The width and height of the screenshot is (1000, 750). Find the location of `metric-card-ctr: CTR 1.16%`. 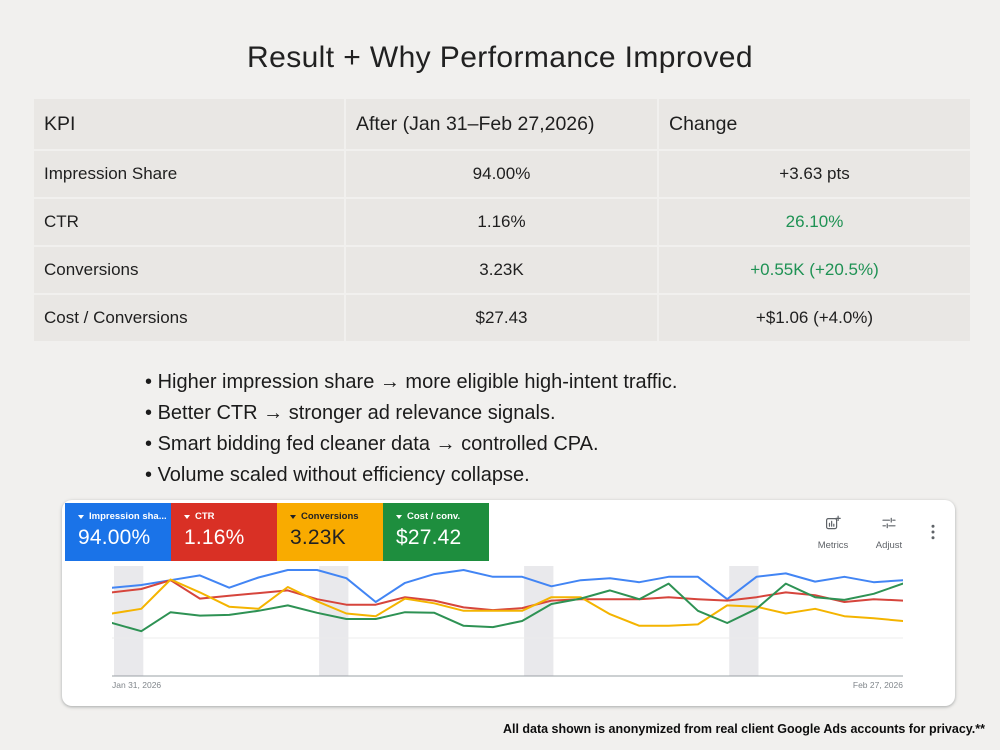

metric-card-ctr: CTR 1.16% is located at coordinates (224, 532).